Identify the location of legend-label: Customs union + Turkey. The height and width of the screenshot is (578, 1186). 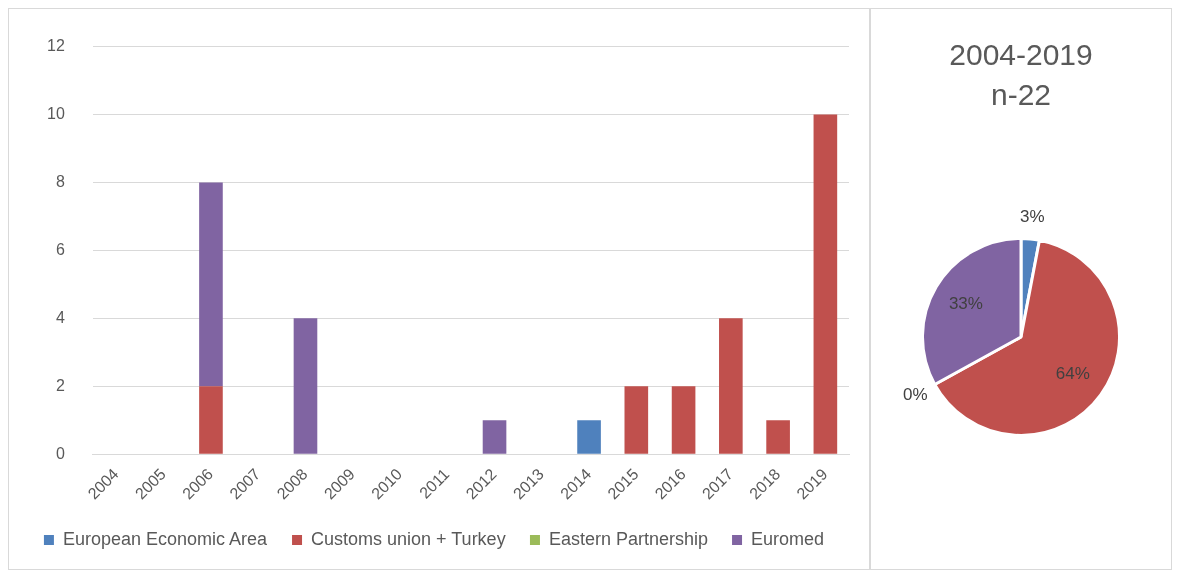
(408, 538).